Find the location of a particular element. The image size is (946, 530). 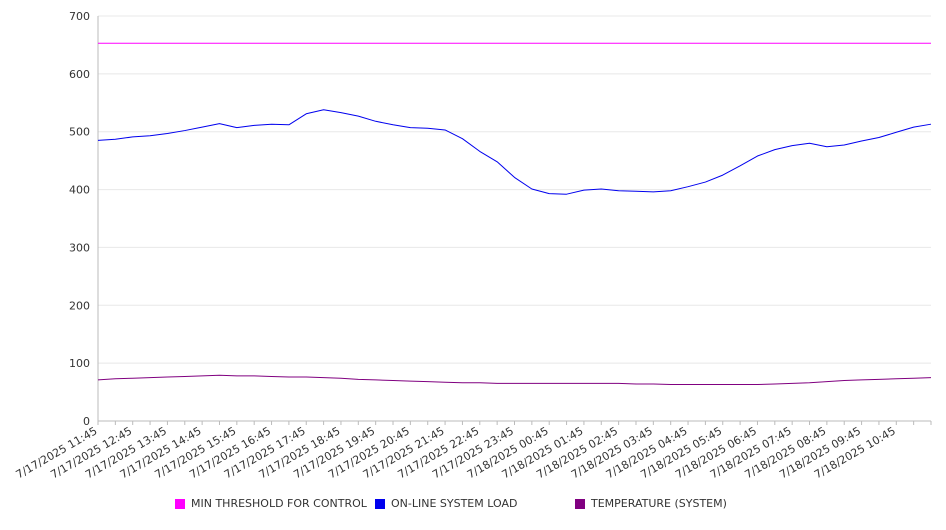

y-tick-label: 300 is located at coordinates (79, 247).